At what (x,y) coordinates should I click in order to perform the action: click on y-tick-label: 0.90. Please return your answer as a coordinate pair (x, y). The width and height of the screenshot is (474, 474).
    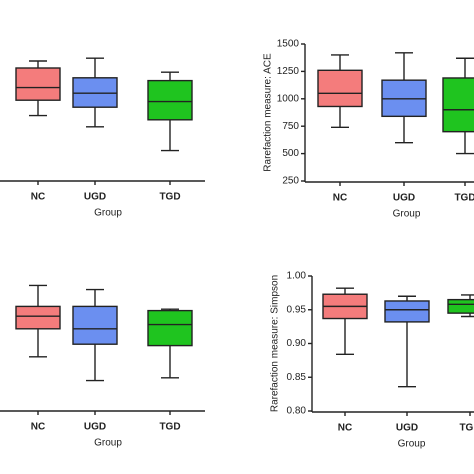
    Looking at the image, I should click on (297, 343).